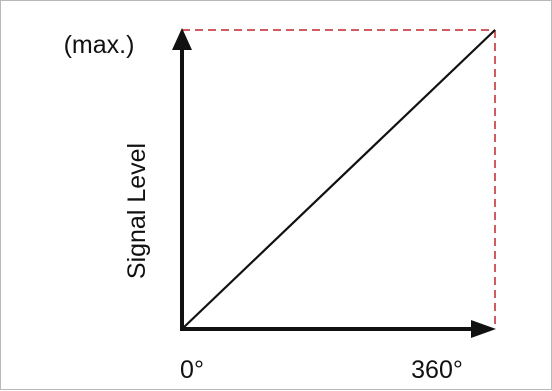 The height and width of the screenshot is (391, 552). What do you see at coordinates (437, 370) in the screenshot?
I see `x-tick-label-360: 360°` at bounding box center [437, 370].